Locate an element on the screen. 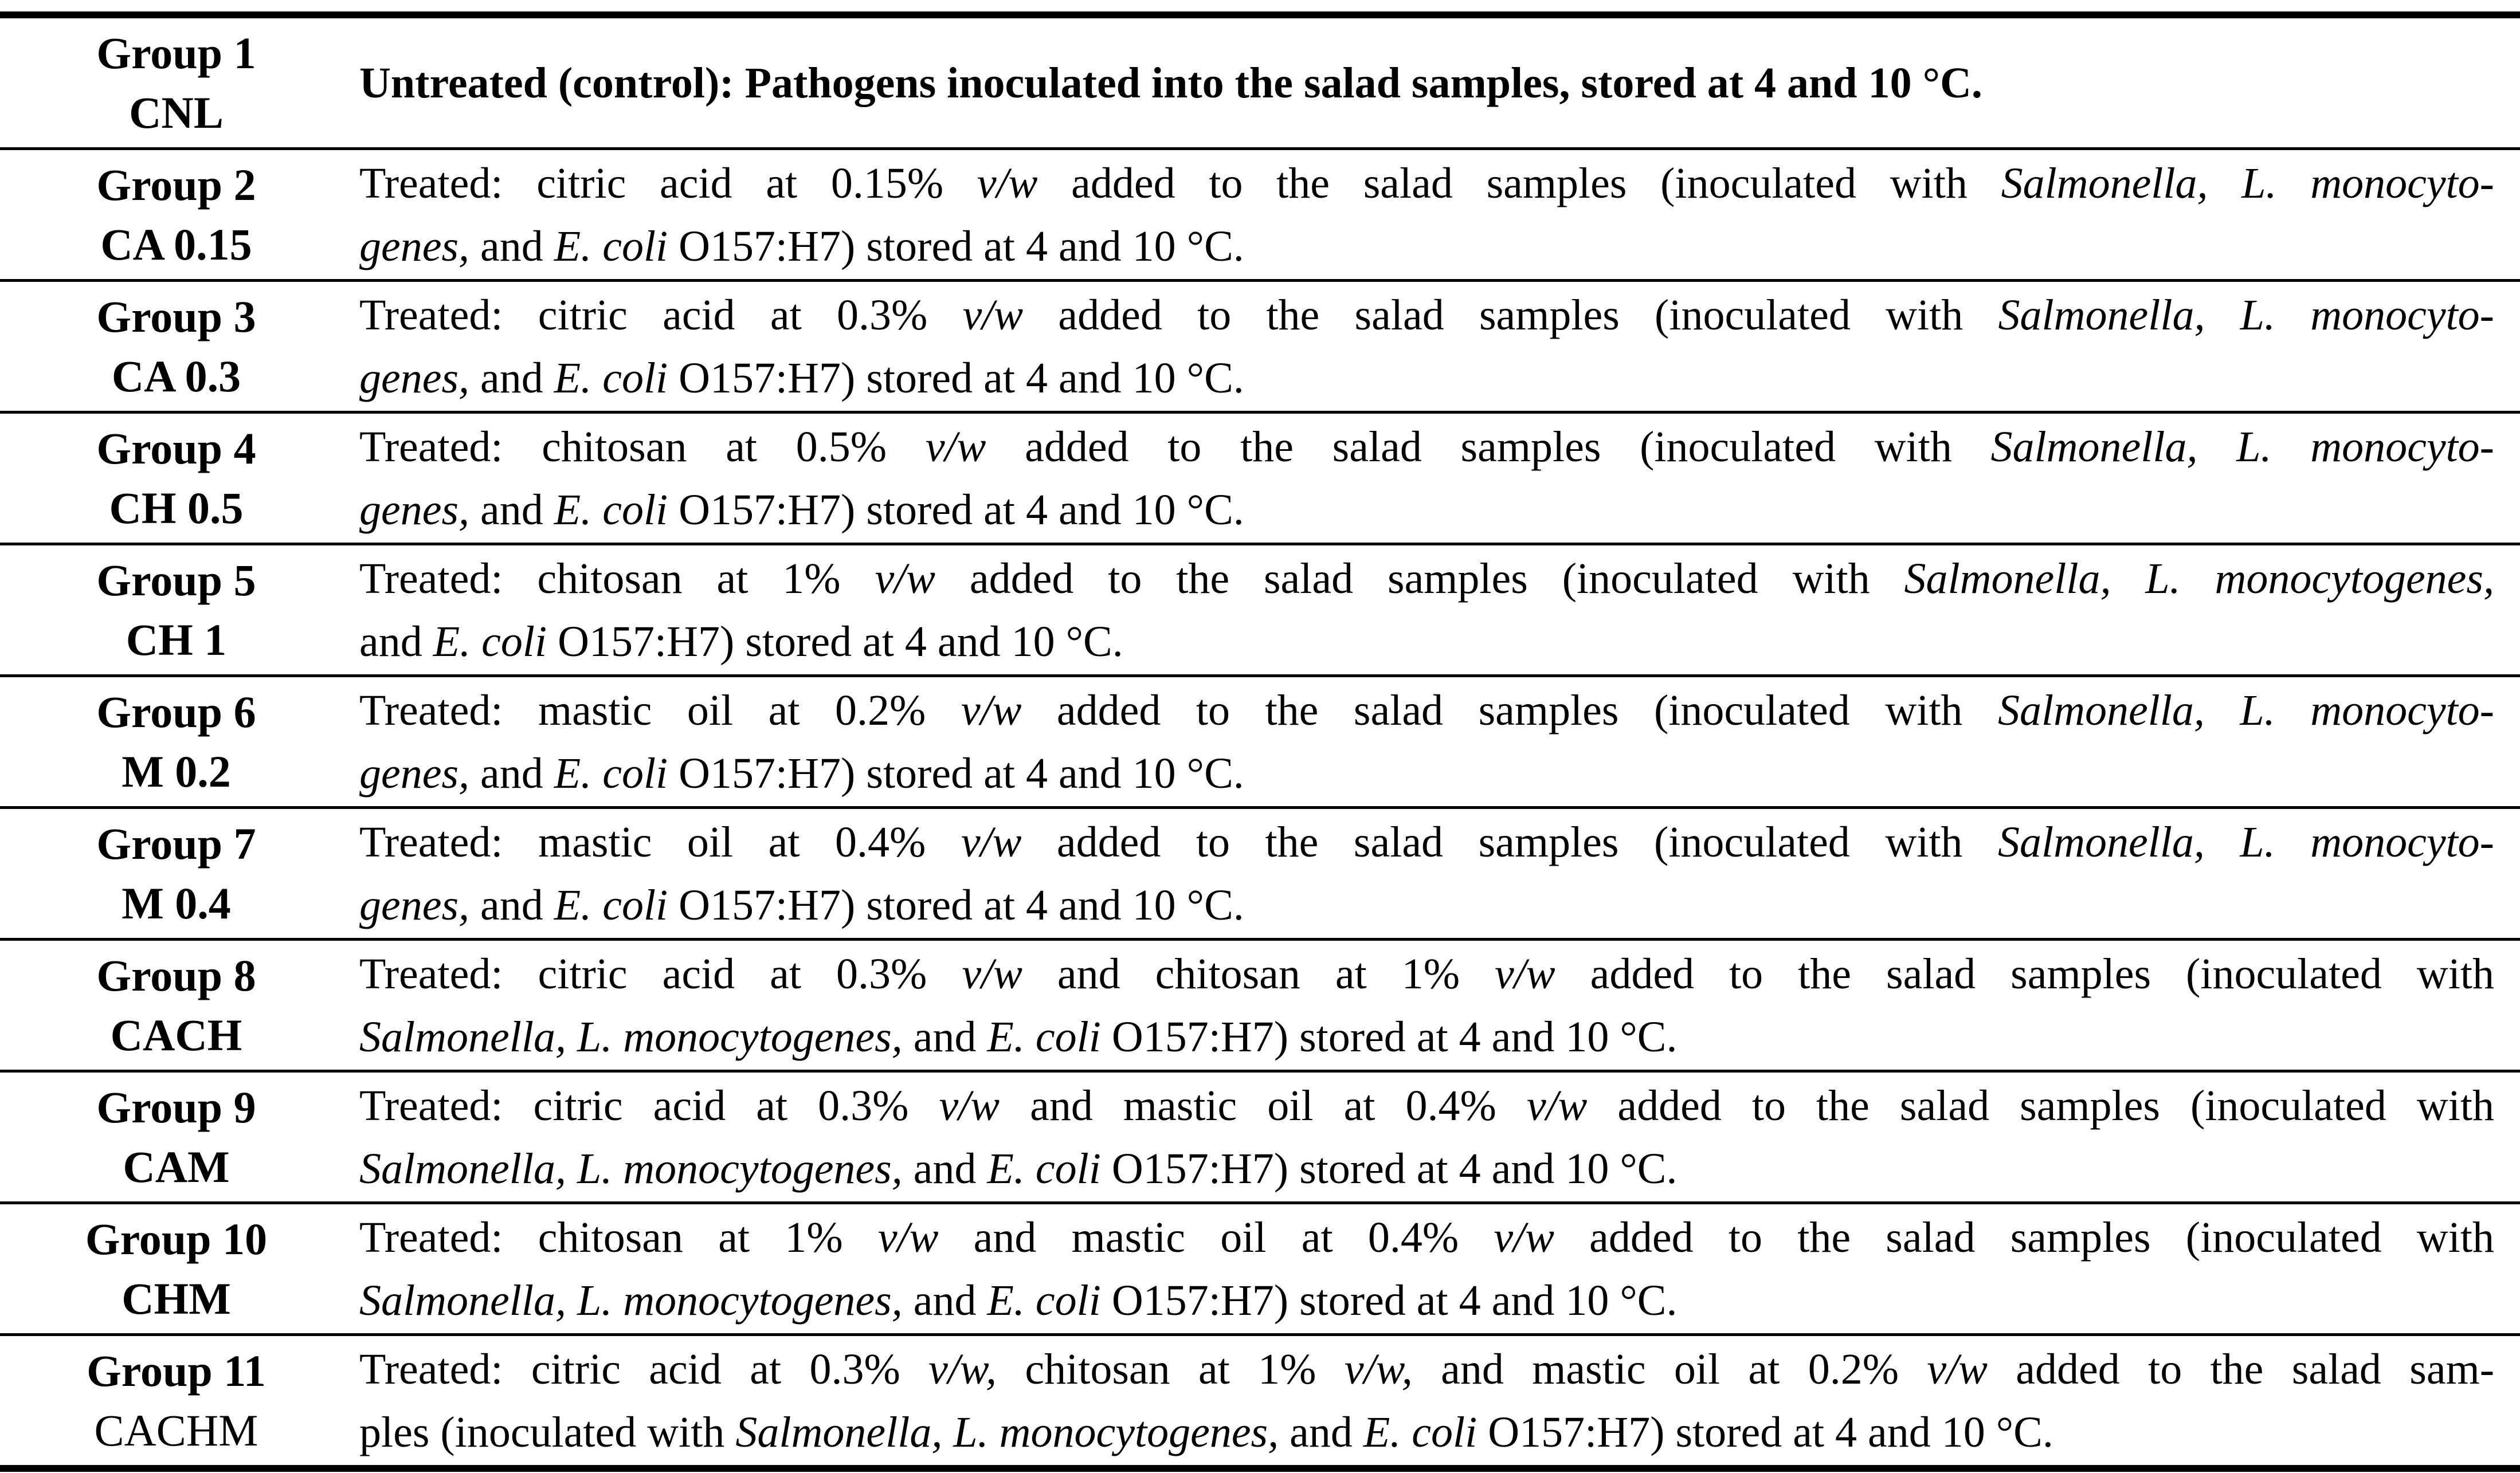  text-segment: and mastic oil at 0.4% is located at coordinates (1263, 1105).